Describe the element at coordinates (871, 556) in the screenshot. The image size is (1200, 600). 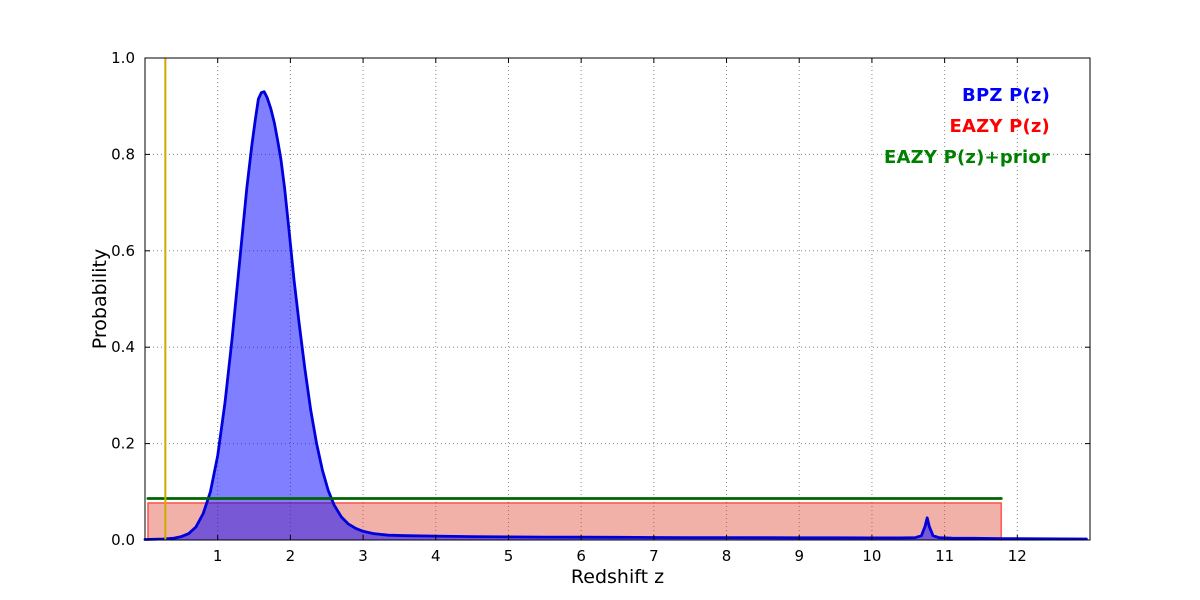
I see `x-tick-label: 10` at that location.